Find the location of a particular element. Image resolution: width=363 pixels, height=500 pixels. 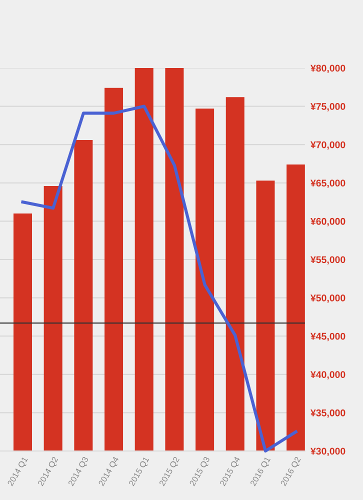

y-tick-label: ¥35,000 is located at coordinates (328, 413).